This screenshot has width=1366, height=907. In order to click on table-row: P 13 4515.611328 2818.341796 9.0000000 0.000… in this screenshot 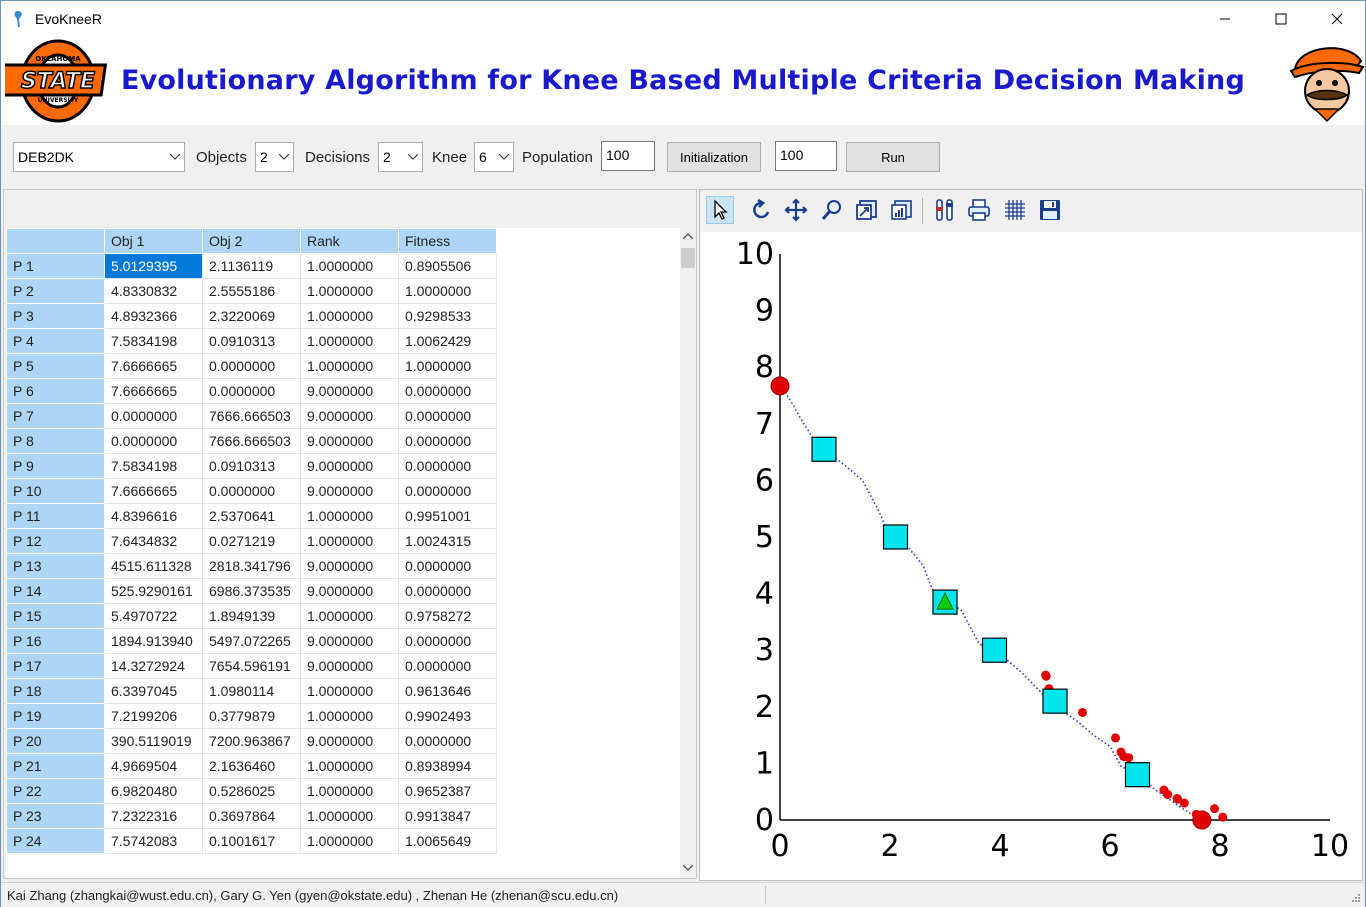, I will do `click(251, 566)`.